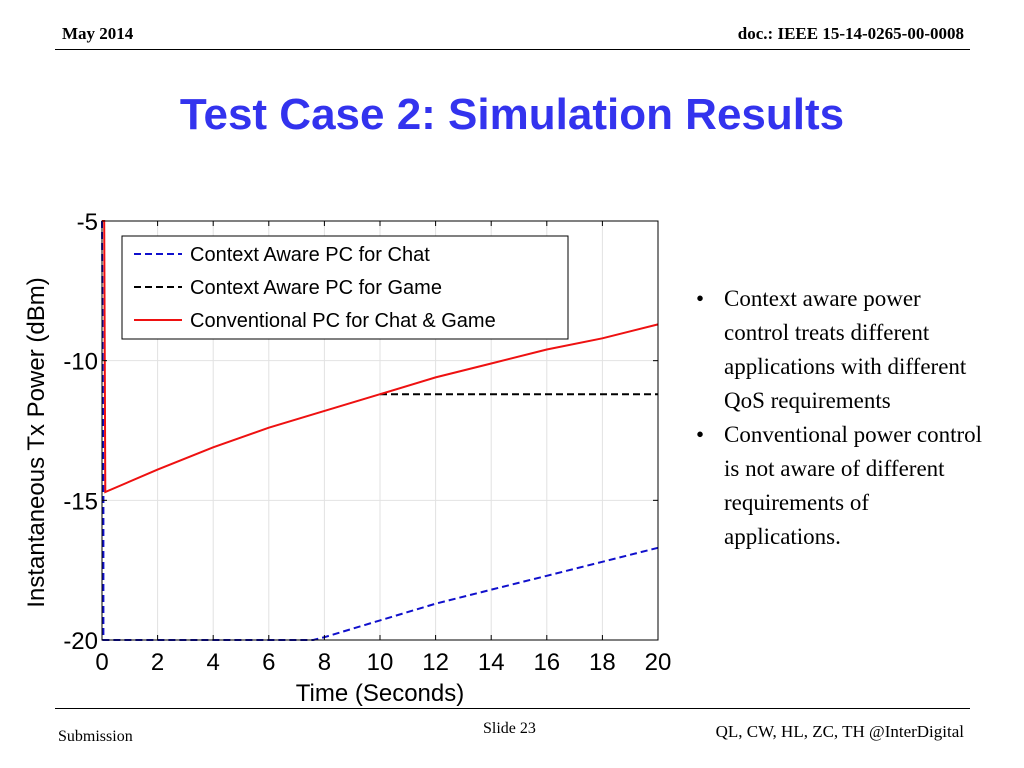 The height and width of the screenshot is (768, 1024). I want to click on x-tick-label: 20, so click(658, 662).